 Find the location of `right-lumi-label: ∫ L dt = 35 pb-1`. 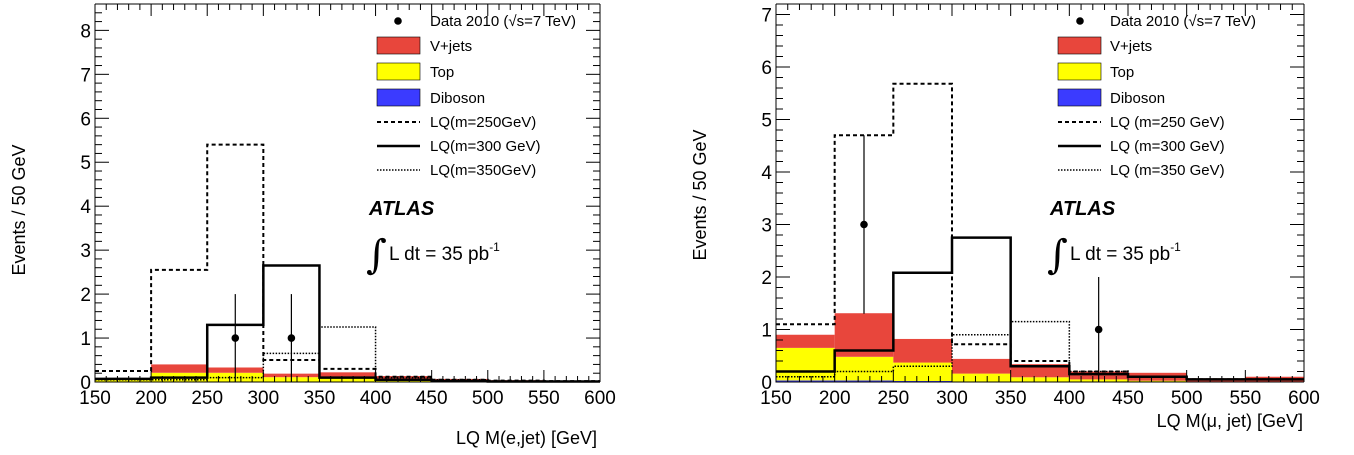

right-lumi-label: ∫ L dt = 35 pb-1 is located at coordinates (1114, 255).